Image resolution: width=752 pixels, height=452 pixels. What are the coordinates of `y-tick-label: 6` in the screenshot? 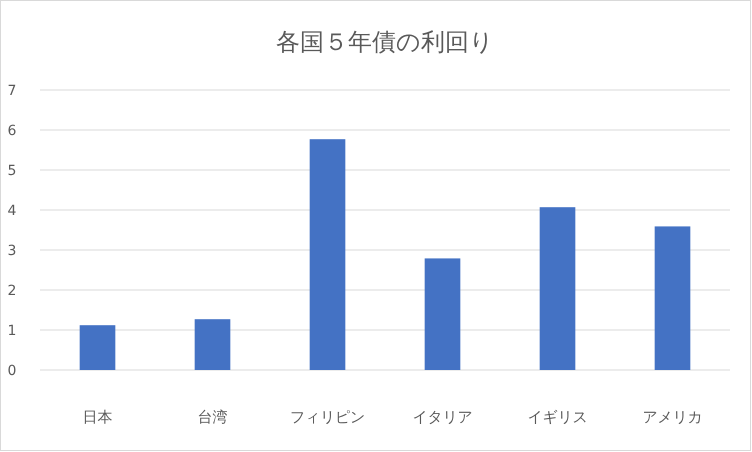 It's located at (12, 130).